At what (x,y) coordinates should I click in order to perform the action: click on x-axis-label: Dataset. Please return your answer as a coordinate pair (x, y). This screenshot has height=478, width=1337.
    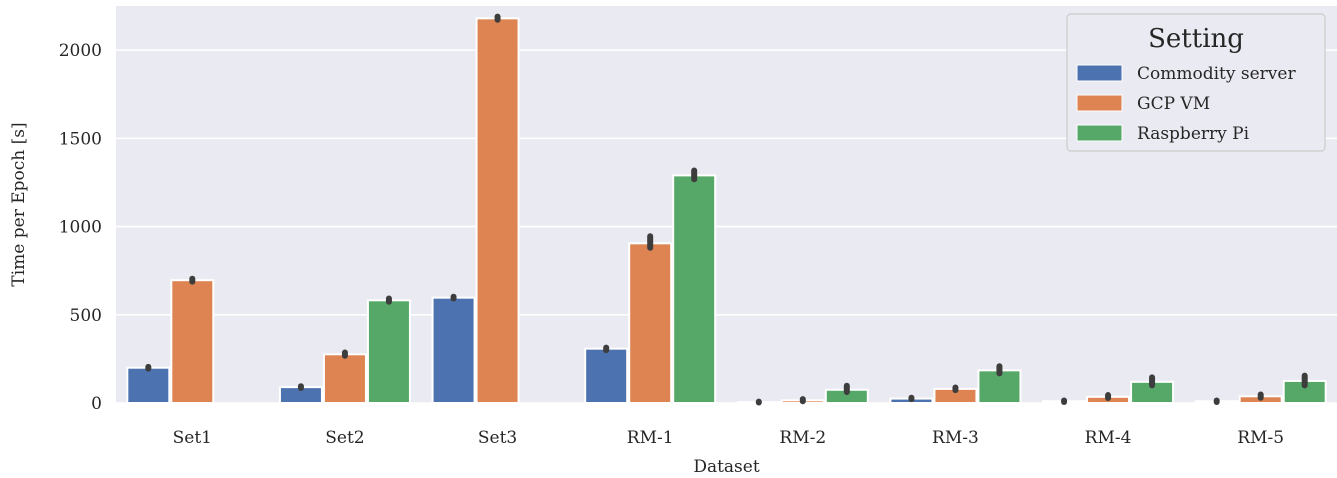
    Looking at the image, I should click on (726, 467).